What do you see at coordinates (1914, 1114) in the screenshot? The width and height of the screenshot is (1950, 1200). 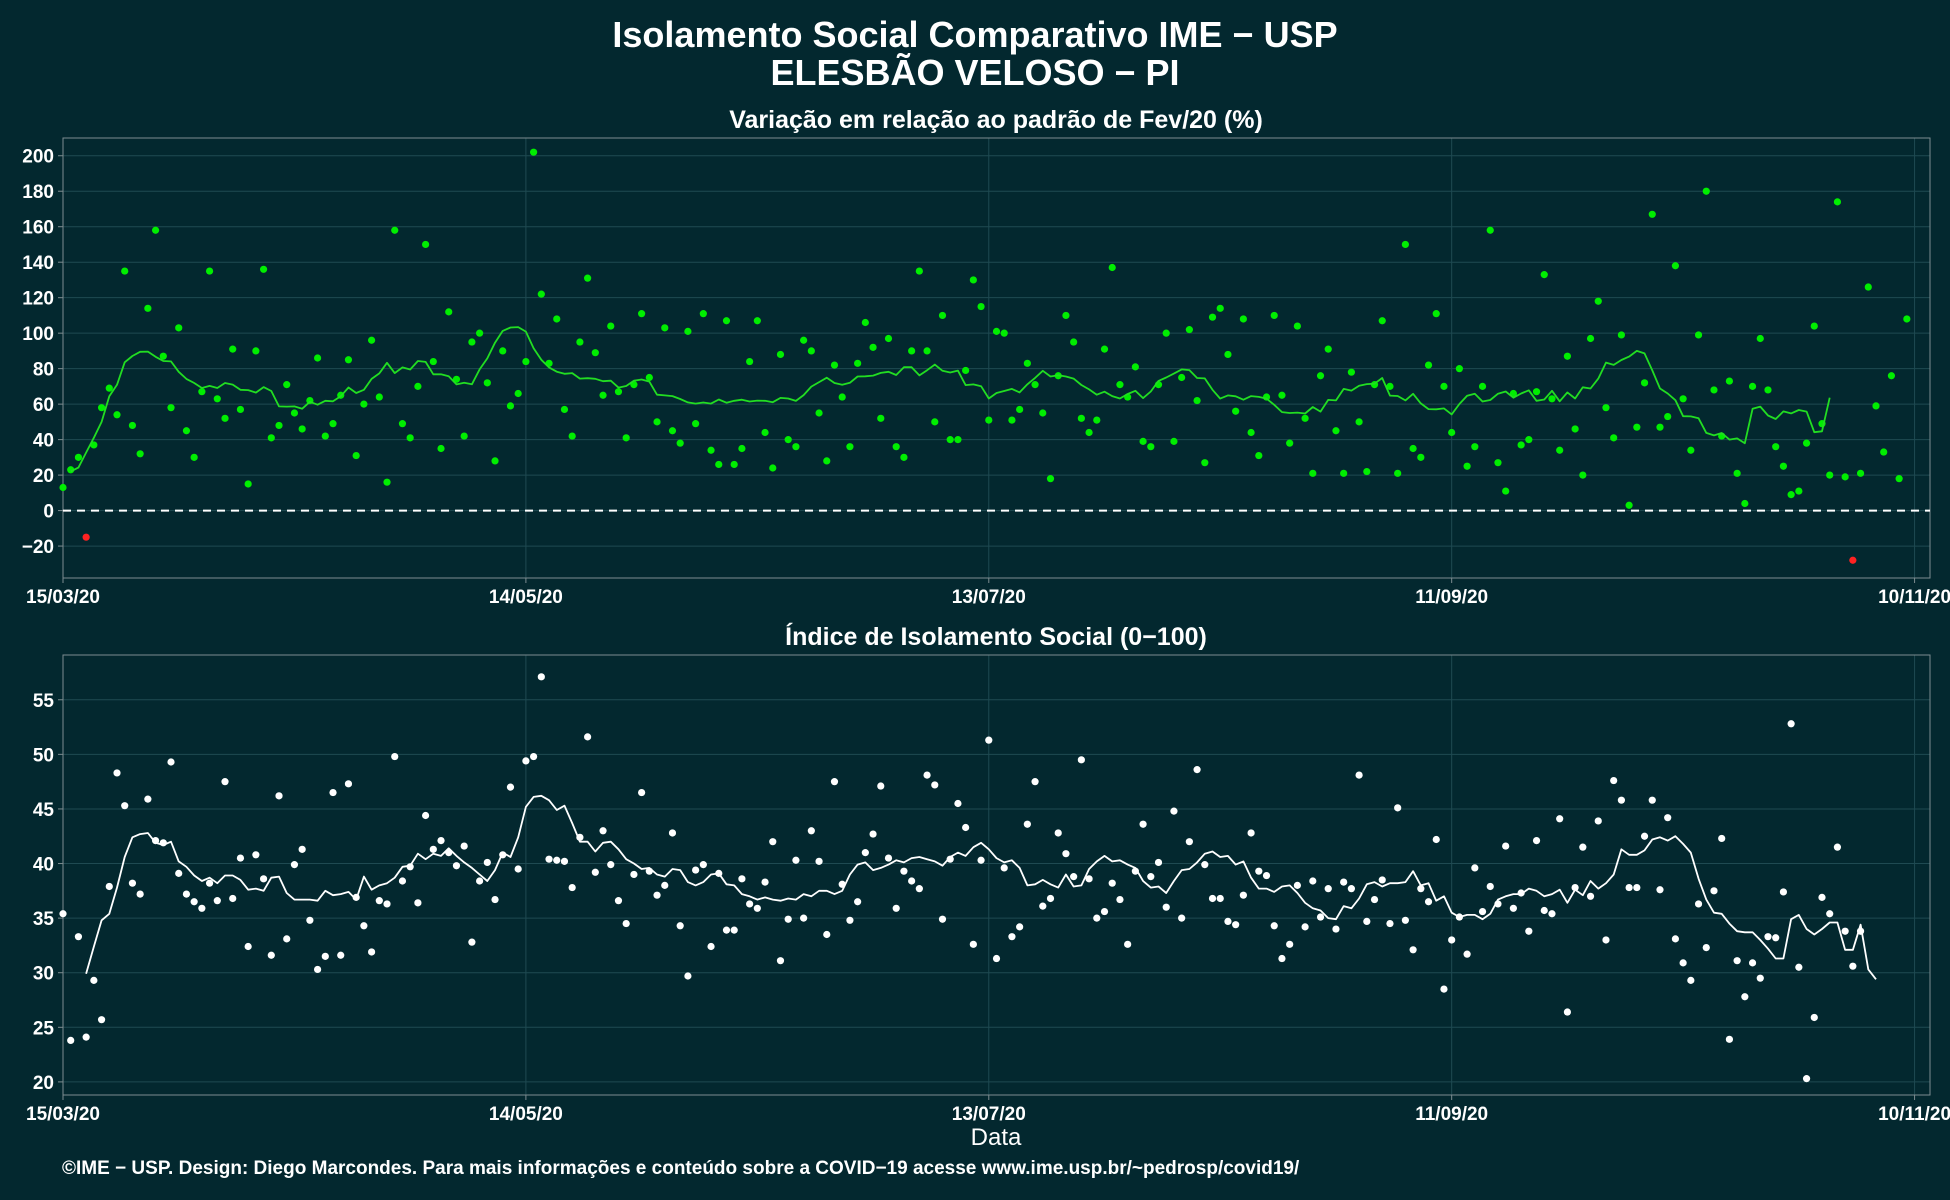 I see `panel2-x-tick-label: 10/11/20` at bounding box center [1914, 1114].